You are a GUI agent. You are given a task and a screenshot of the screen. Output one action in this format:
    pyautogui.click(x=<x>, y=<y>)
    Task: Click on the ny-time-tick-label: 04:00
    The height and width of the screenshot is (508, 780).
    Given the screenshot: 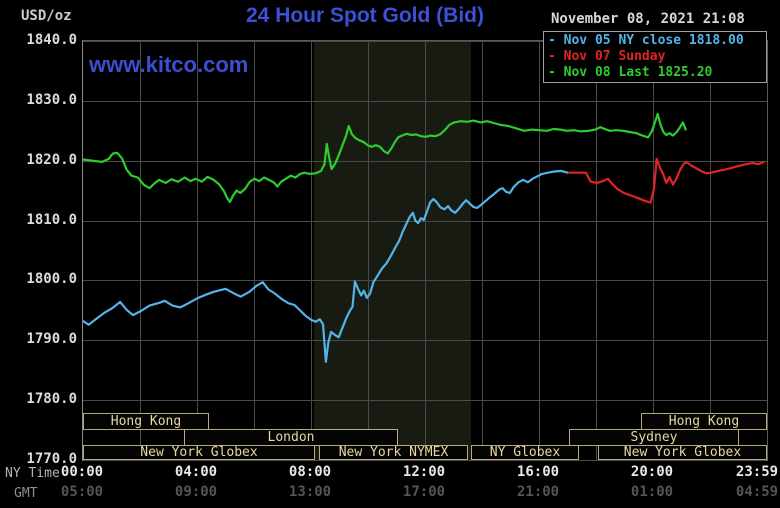 What is the action you would take?
    pyautogui.click(x=196, y=472)
    